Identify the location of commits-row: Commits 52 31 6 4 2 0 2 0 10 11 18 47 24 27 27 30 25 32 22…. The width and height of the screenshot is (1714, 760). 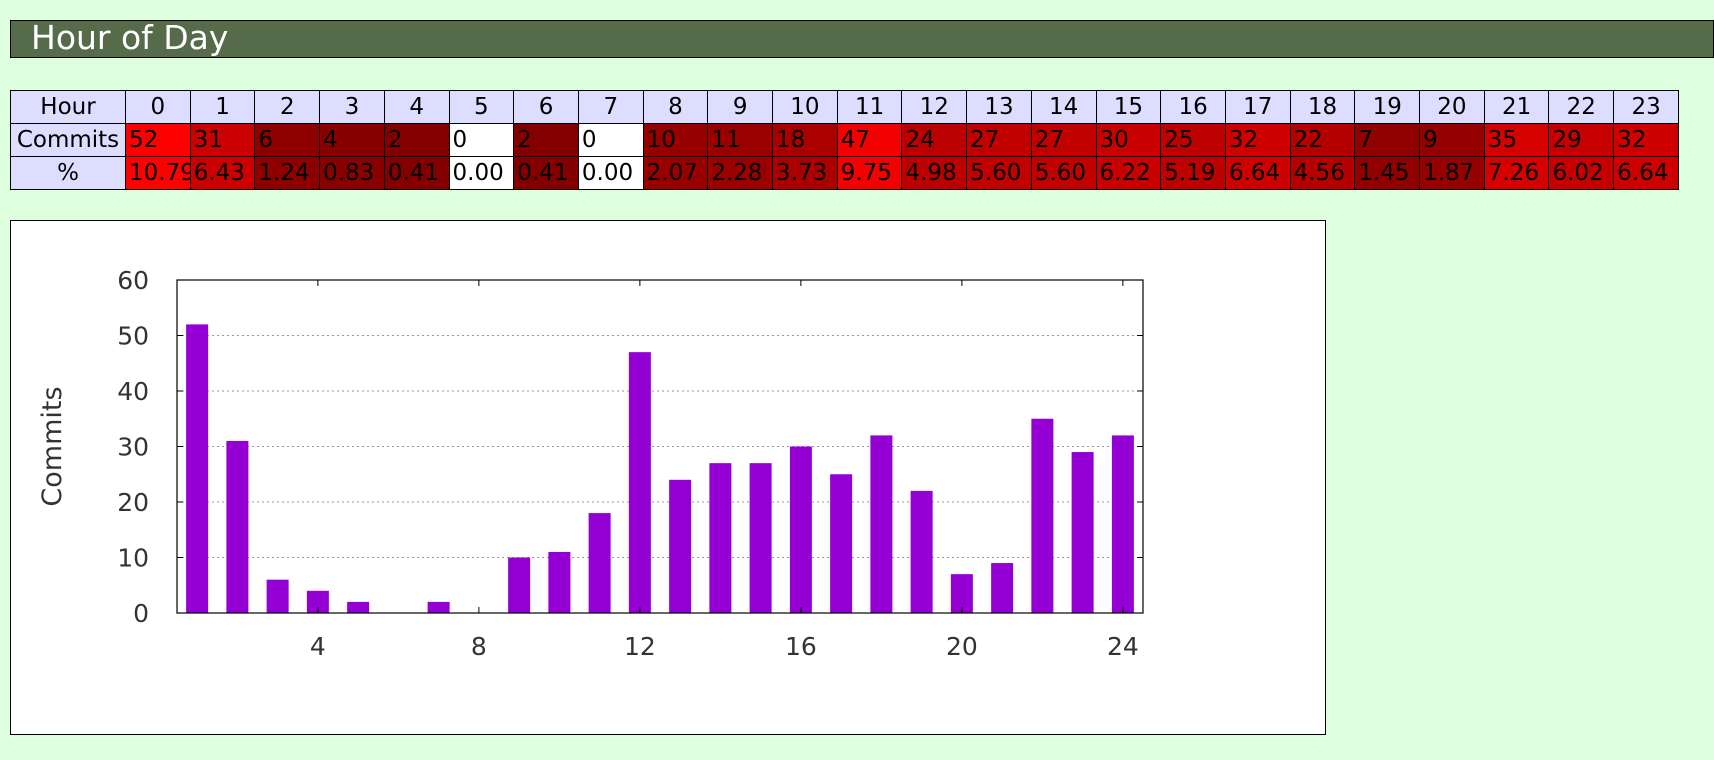
(844, 140).